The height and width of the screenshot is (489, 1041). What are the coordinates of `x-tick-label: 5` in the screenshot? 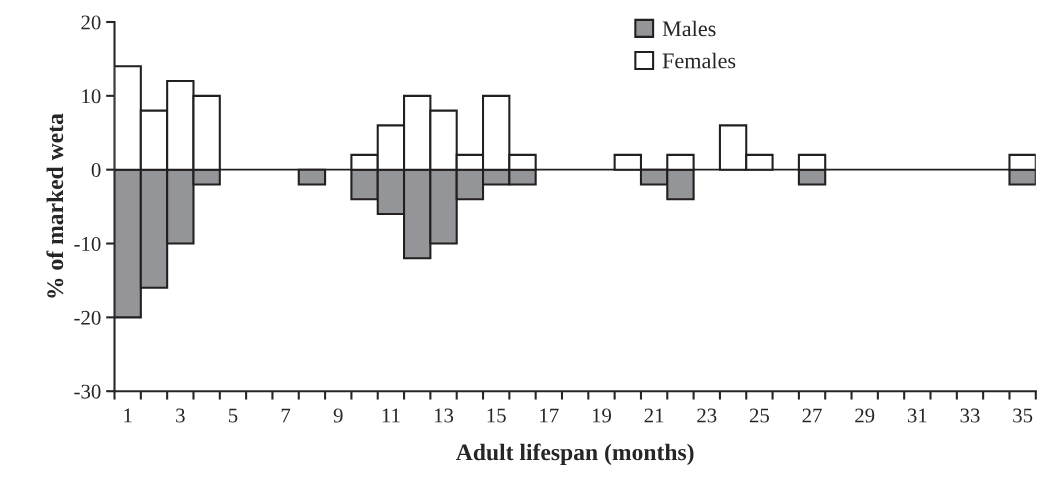 It's located at (233, 415).